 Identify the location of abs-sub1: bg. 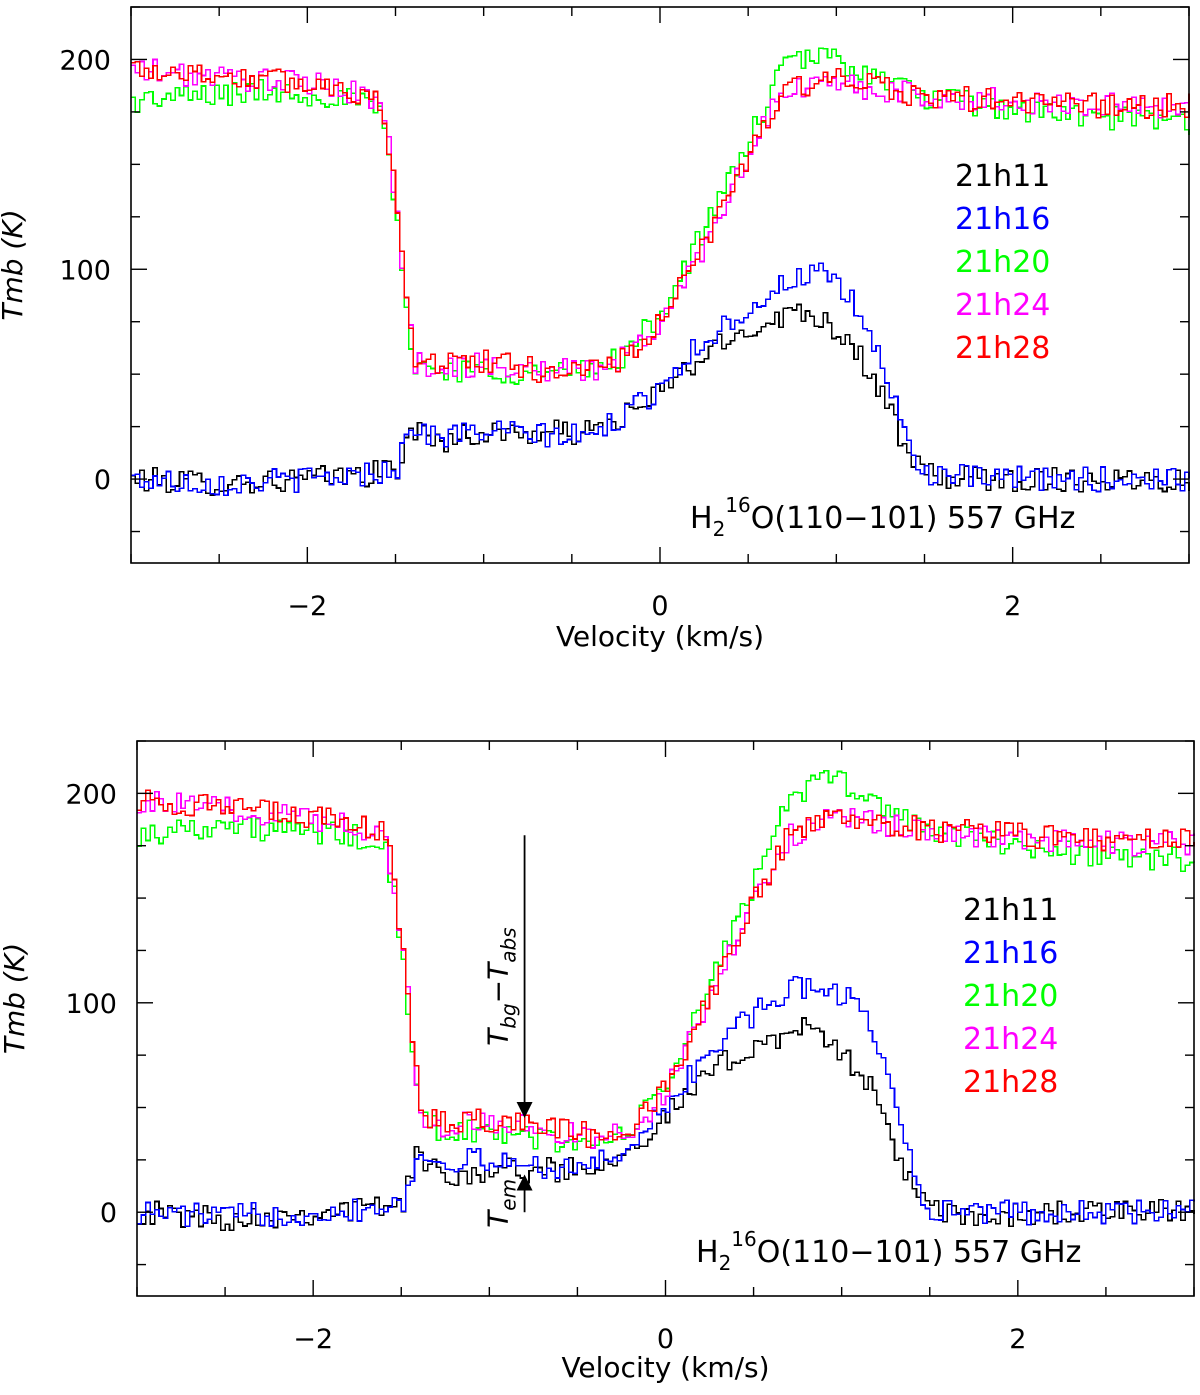
(509, 1015).